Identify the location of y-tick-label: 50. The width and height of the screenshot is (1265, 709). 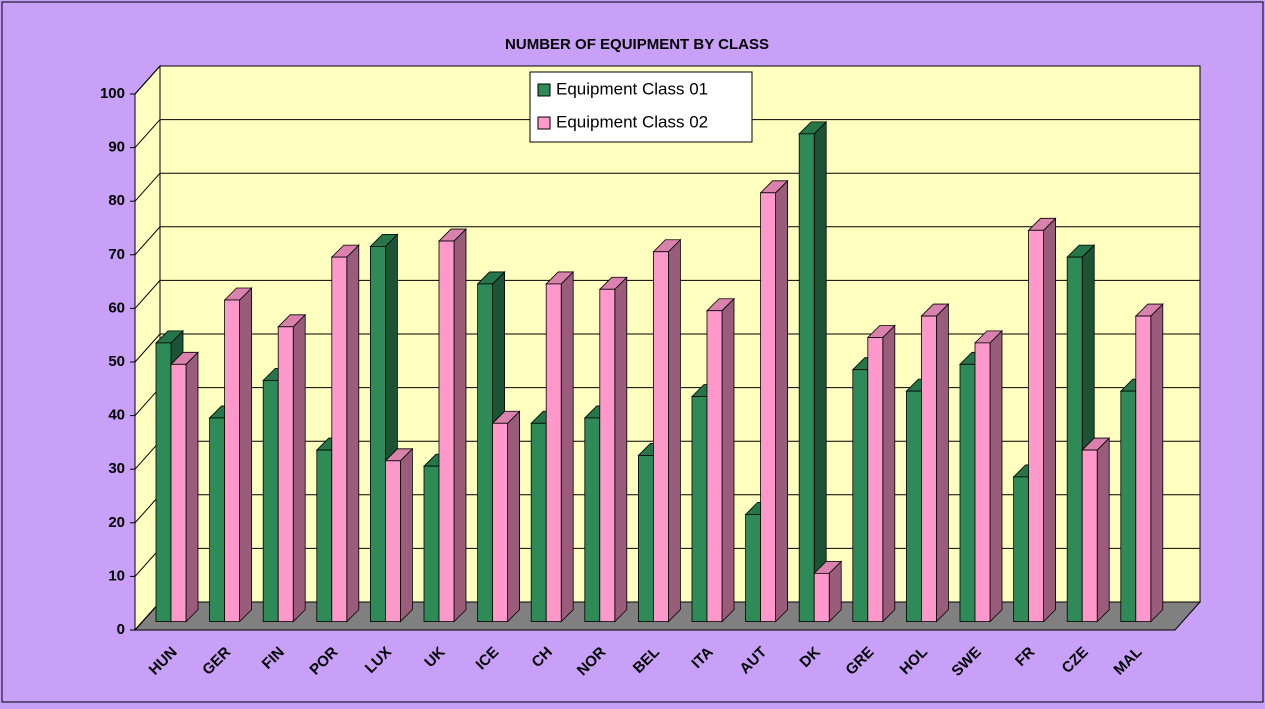
(116, 361).